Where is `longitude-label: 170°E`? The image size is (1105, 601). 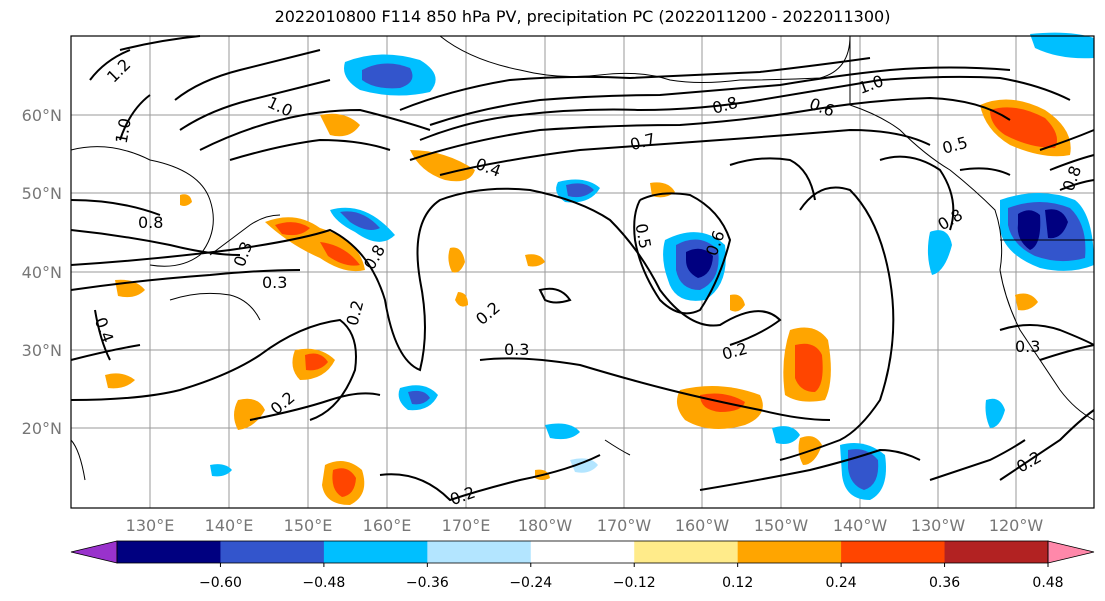
longitude-label: 170°E is located at coordinates (466, 525).